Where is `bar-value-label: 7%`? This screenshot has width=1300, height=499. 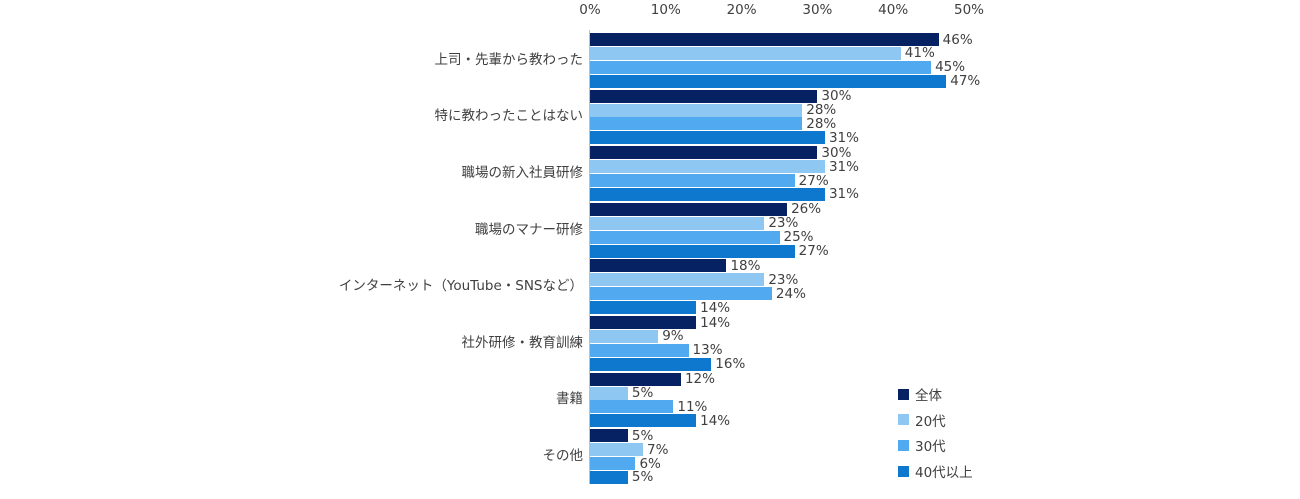 bar-value-label: 7% is located at coordinates (658, 449).